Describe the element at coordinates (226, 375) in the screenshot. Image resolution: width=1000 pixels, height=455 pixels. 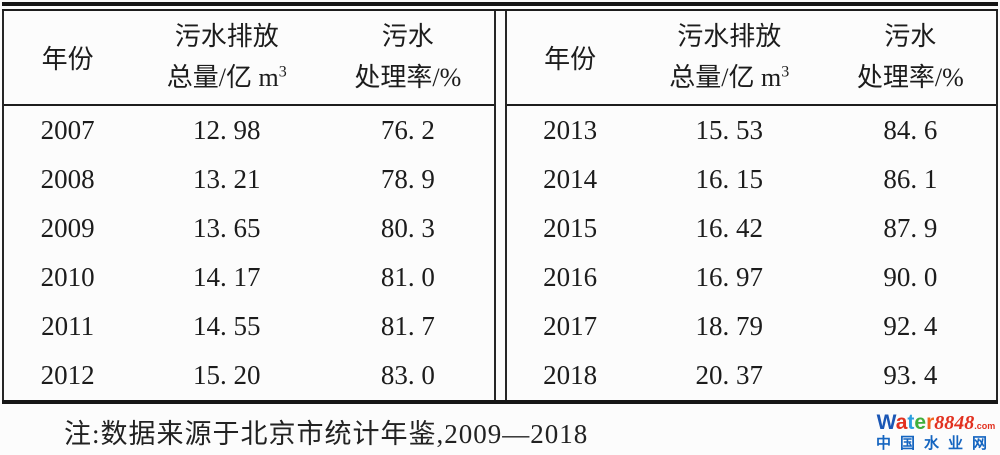
I see `discharge-cell: 15. 20` at that location.